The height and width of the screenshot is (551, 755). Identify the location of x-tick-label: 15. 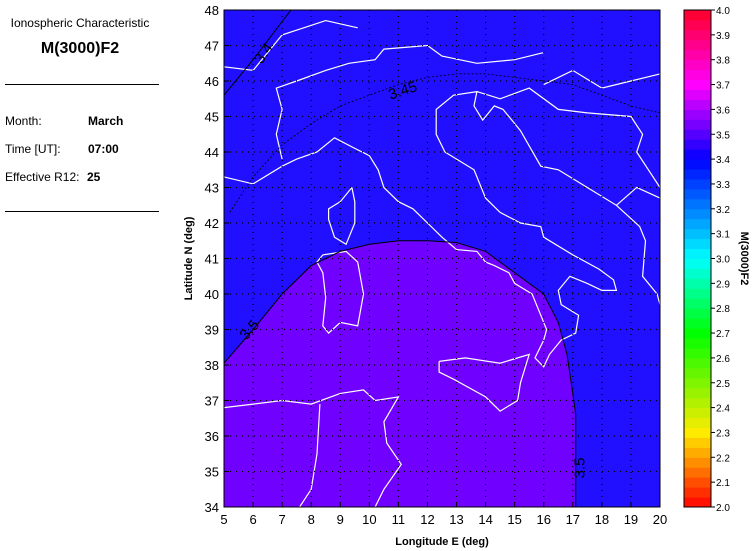
(514, 519).